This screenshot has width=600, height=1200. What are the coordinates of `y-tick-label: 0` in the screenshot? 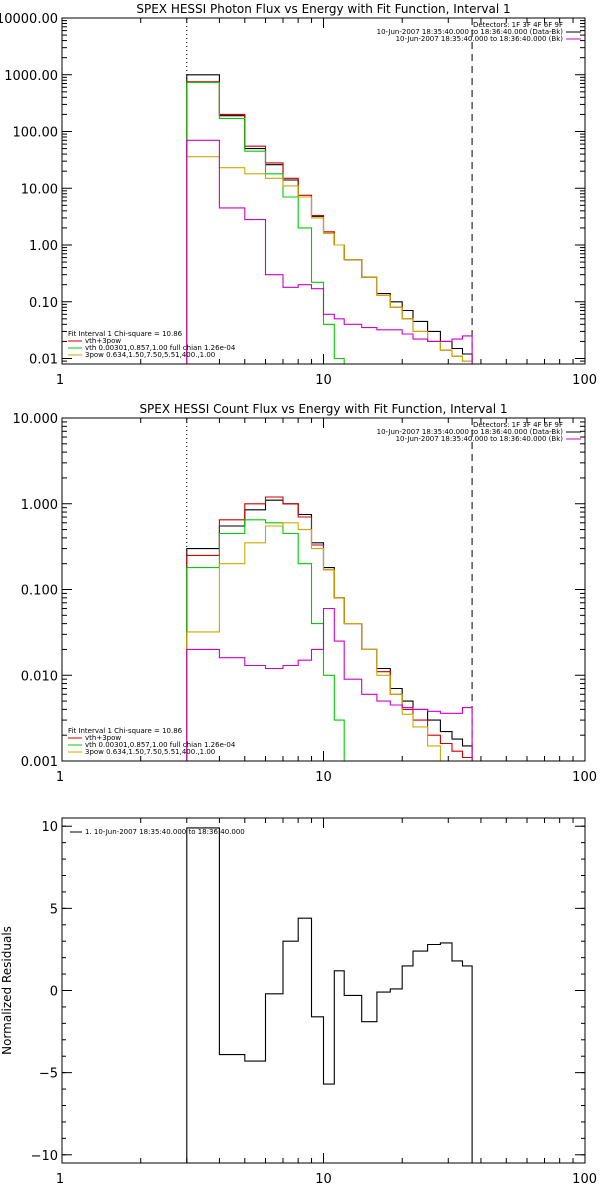 It's located at (54, 992).